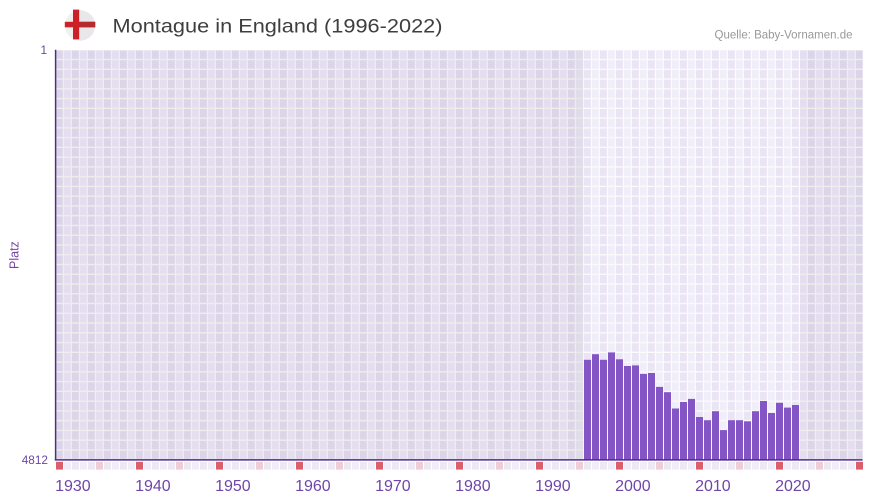 The image size is (873, 502). I want to click on svg-text:Montague in England (1996-2022: Montague in England (1996-2022), so click(278, 27).